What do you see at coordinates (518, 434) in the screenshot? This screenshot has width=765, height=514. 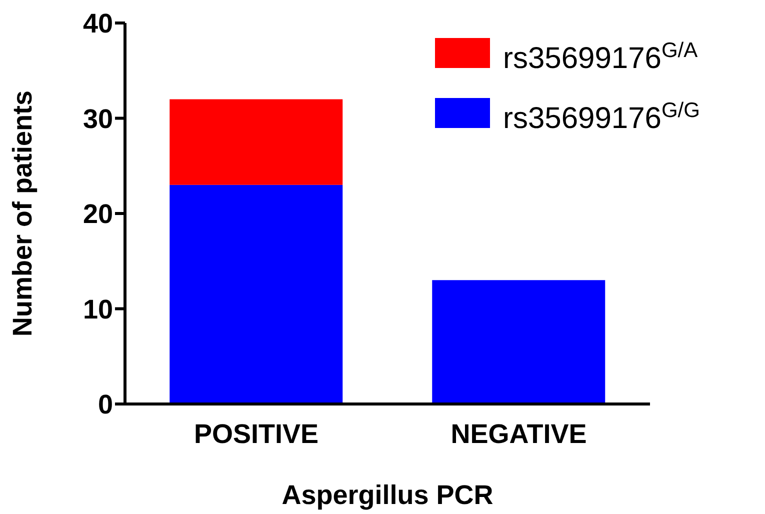 I see `x-tick-label: NEGATIVE` at bounding box center [518, 434].